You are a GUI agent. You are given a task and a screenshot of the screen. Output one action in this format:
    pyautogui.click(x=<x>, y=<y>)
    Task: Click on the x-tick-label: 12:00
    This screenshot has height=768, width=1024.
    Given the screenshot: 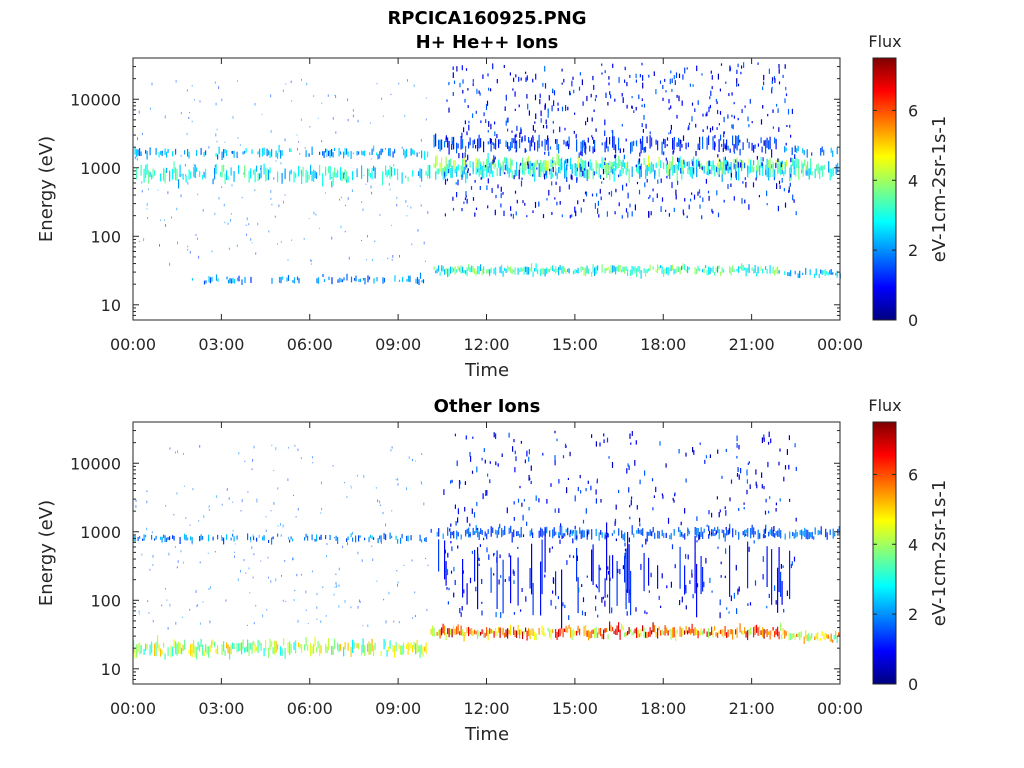 What is the action you would take?
    pyautogui.click(x=486, y=708)
    